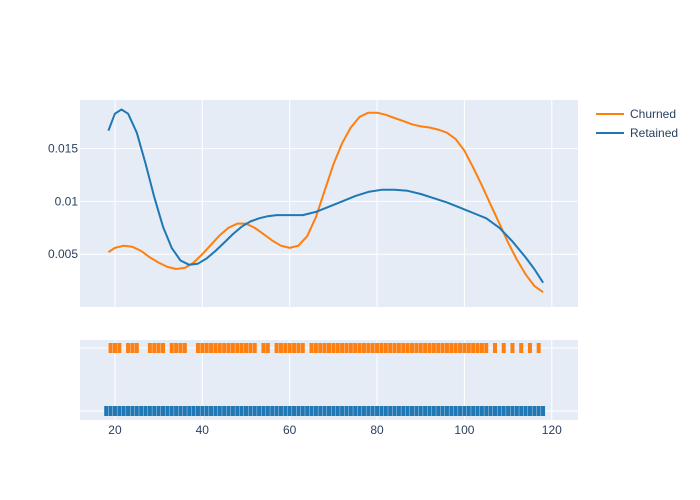 The height and width of the screenshot is (500, 700). I want to click on legend-item-retained: Retained, so click(637, 133).